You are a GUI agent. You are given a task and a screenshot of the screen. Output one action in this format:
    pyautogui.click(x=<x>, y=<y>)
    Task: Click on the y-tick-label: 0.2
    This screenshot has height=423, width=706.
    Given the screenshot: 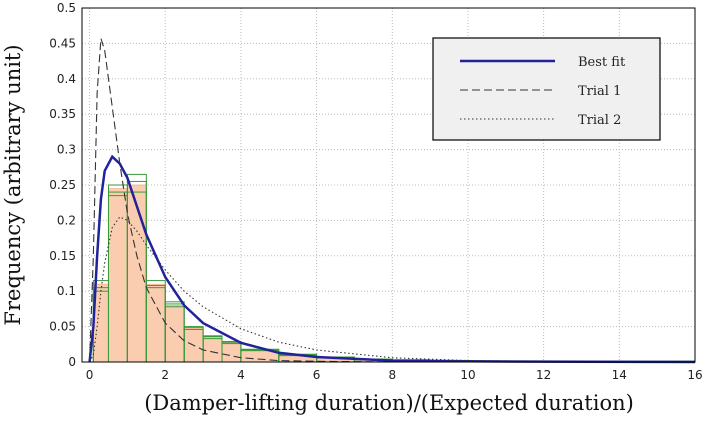 What is the action you would take?
    pyautogui.click(x=66, y=220)
    